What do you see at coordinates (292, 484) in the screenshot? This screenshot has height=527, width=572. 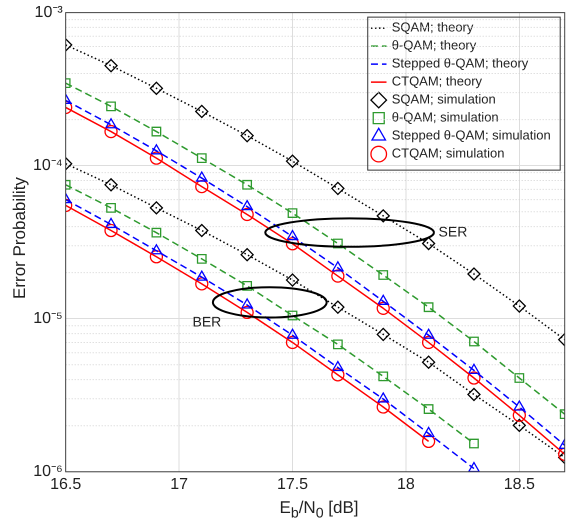 I see `x-tick-label: 17.5` at bounding box center [292, 484].